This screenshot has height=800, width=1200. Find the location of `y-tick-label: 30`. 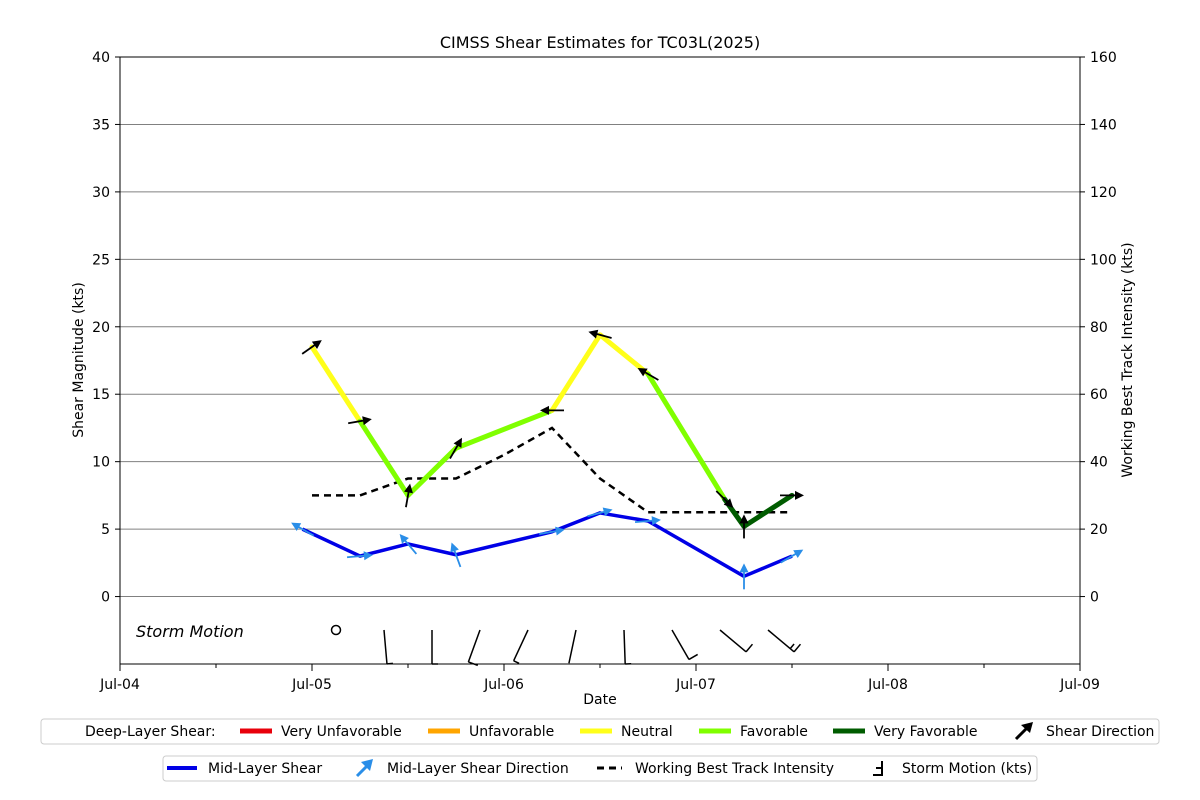

y-tick-label: 30 is located at coordinates (101, 193).